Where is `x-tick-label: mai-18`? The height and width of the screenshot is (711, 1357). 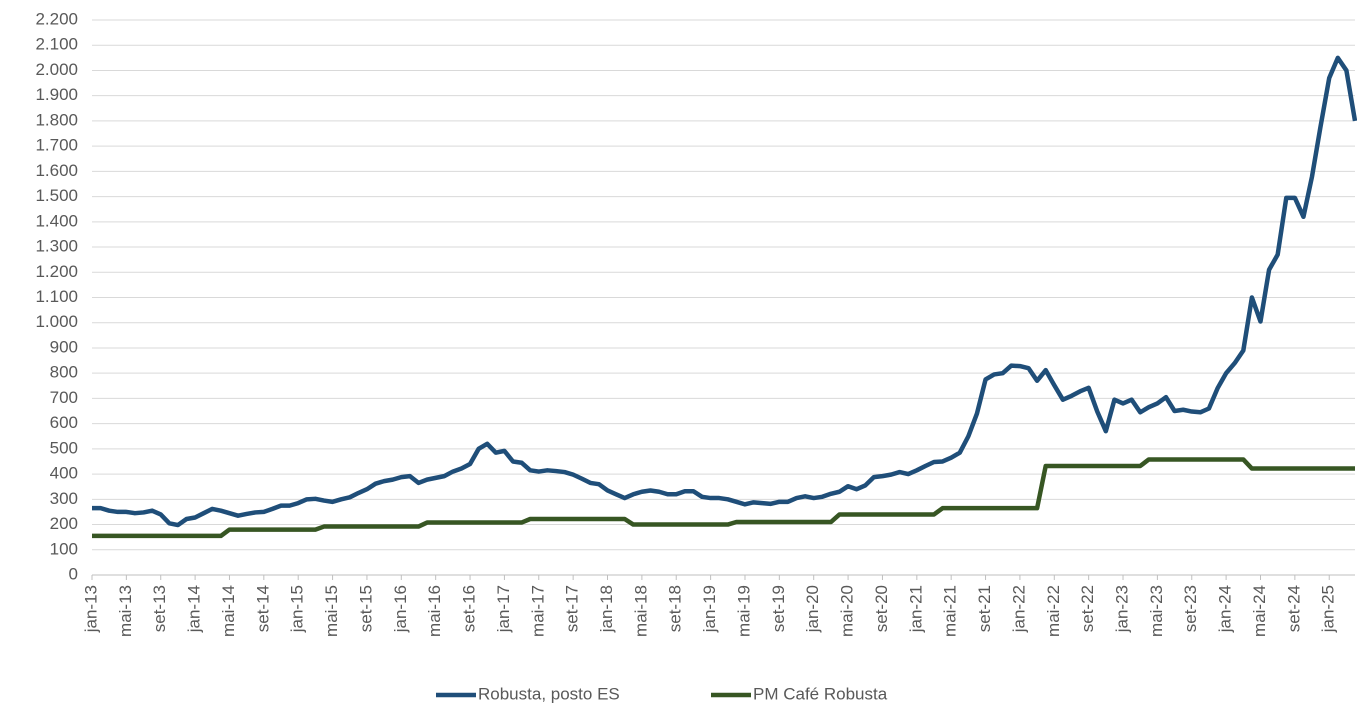
x-tick-label: mai-18 is located at coordinates (640, 611).